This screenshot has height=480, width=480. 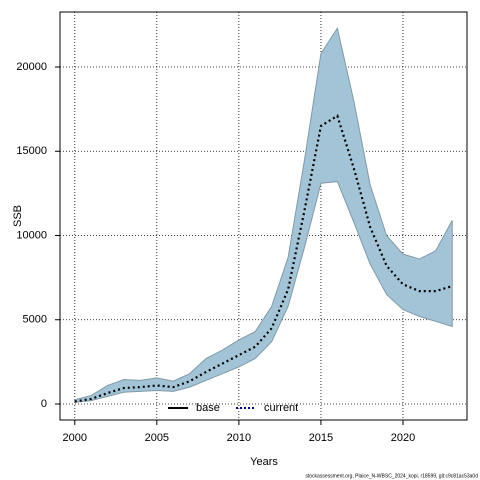 What do you see at coordinates (239, 438) in the screenshot?
I see `x-tick-label: 2010` at bounding box center [239, 438].